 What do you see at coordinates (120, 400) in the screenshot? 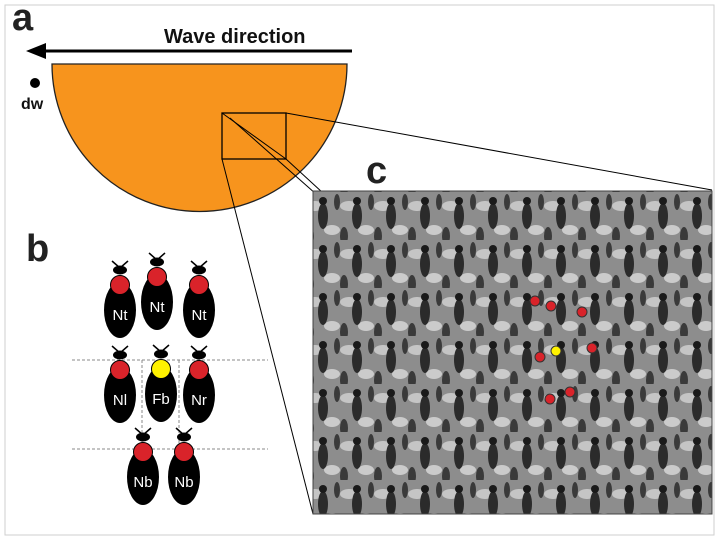
I see `bee-label: Nl` at bounding box center [120, 400].